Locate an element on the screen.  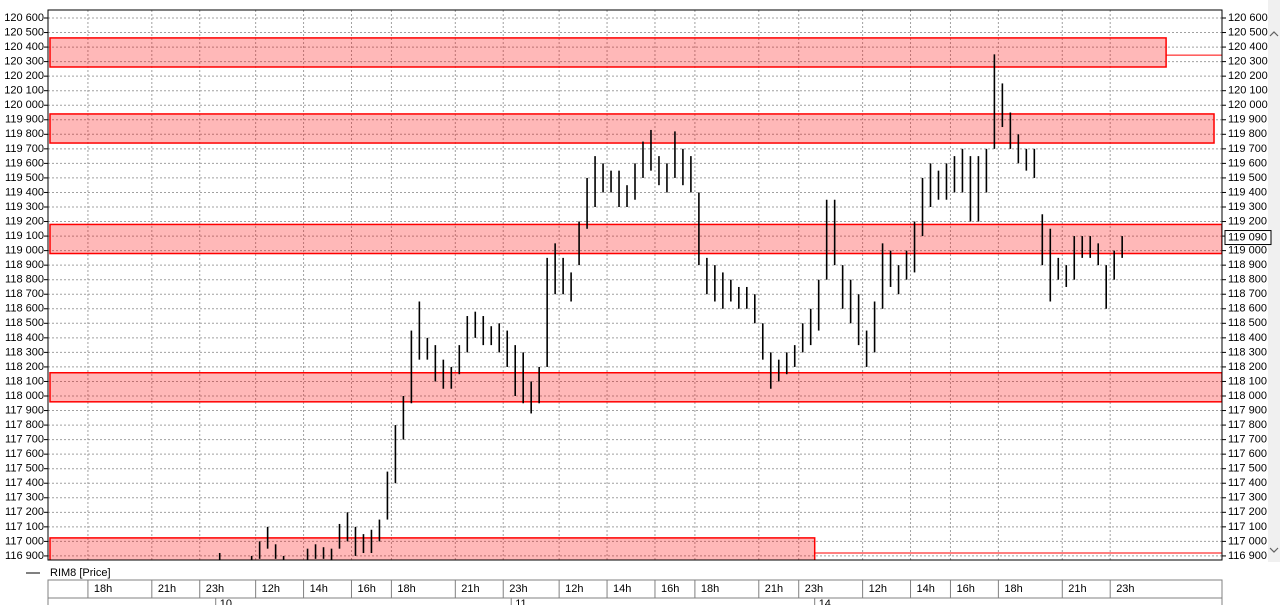
y-tick-label: 119 600 is located at coordinates (24, 163).